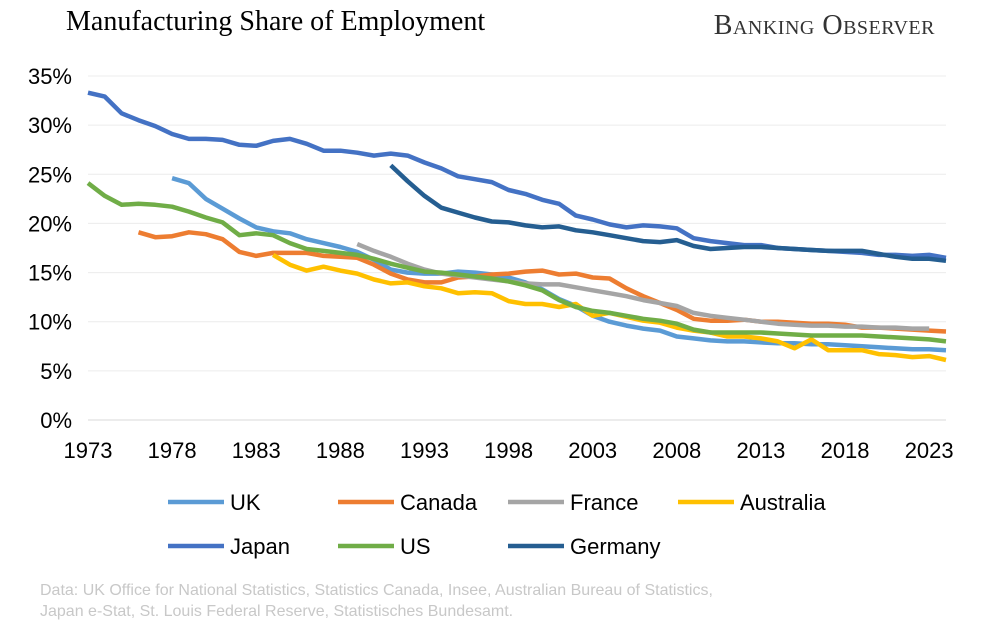 The width and height of the screenshot is (987, 628). What do you see at coordinates (340, 450) in the screenshot?
I see `x-tick-label: 1988` at bounding box center [340, 450].